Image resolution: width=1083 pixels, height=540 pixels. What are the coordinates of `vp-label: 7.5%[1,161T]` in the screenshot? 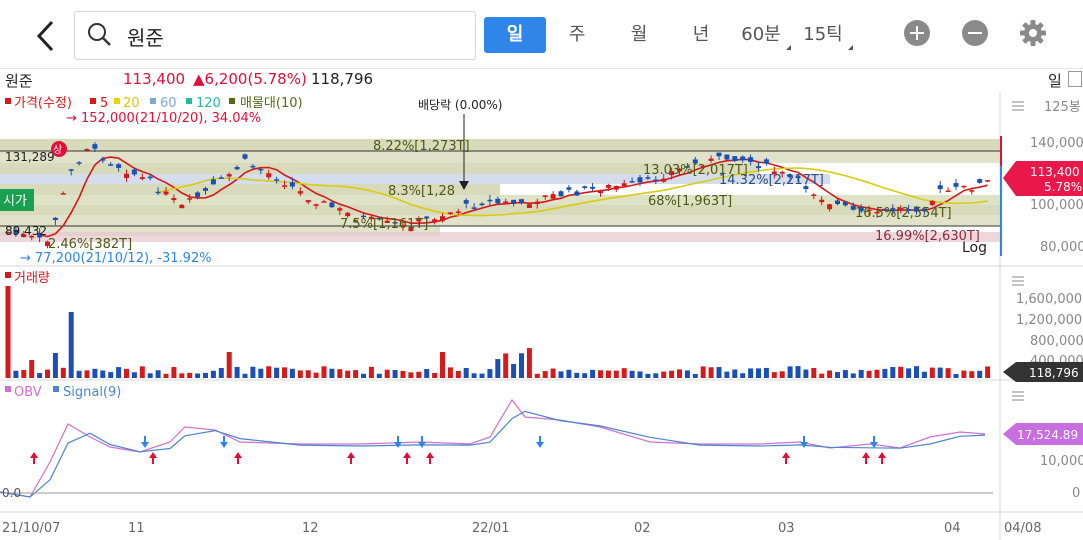 It's located at (384, 224).